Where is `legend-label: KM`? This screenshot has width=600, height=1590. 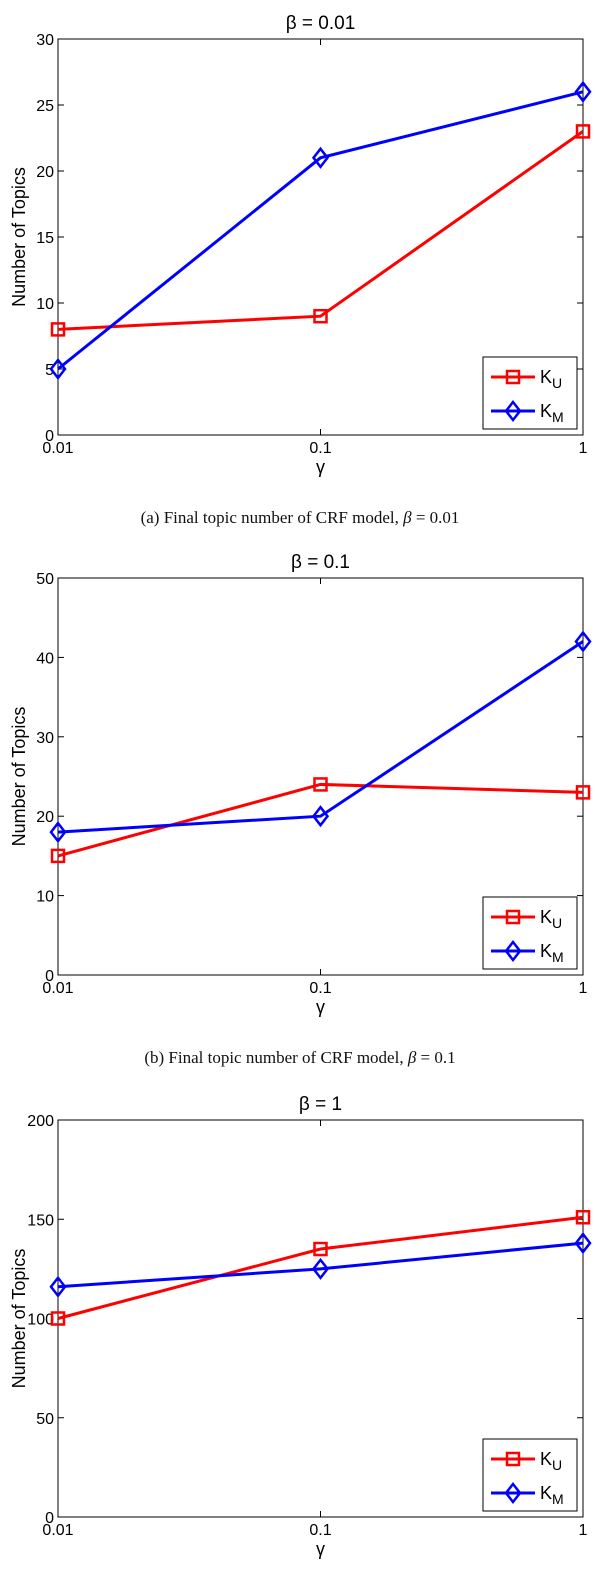 legend-label: KM is located at coordinates (552, 953).